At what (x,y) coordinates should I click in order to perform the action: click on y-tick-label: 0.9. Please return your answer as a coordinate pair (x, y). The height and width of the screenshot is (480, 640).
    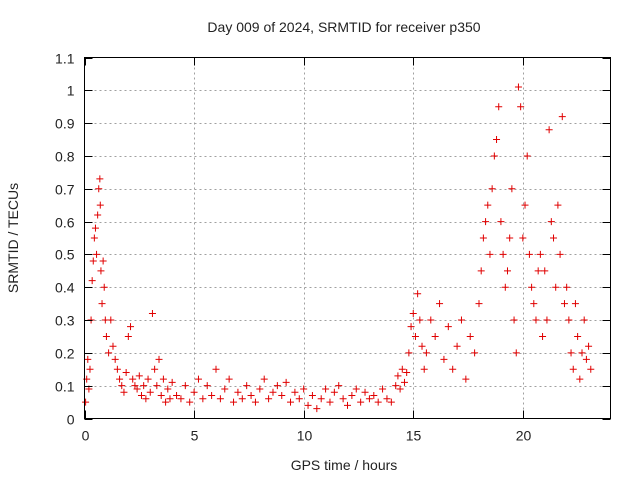
    Looking at the image, I should click on (65, 124).